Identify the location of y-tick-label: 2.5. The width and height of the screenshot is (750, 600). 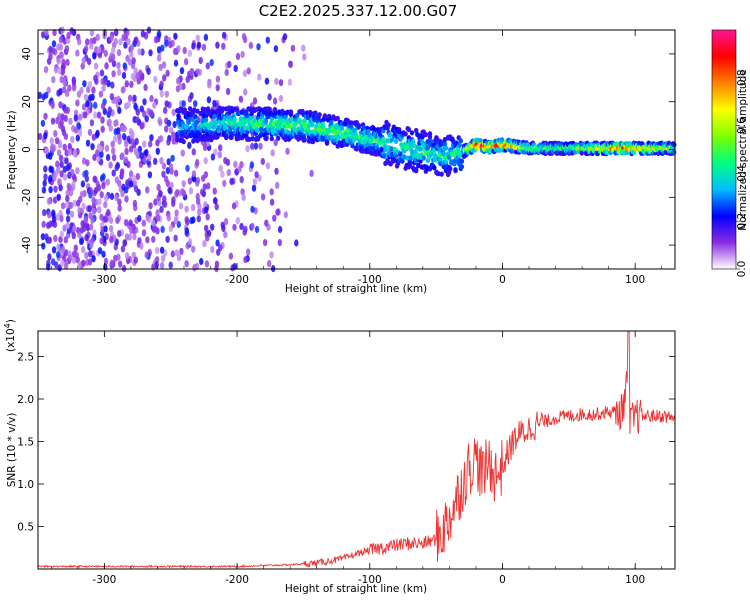
(25, 358).